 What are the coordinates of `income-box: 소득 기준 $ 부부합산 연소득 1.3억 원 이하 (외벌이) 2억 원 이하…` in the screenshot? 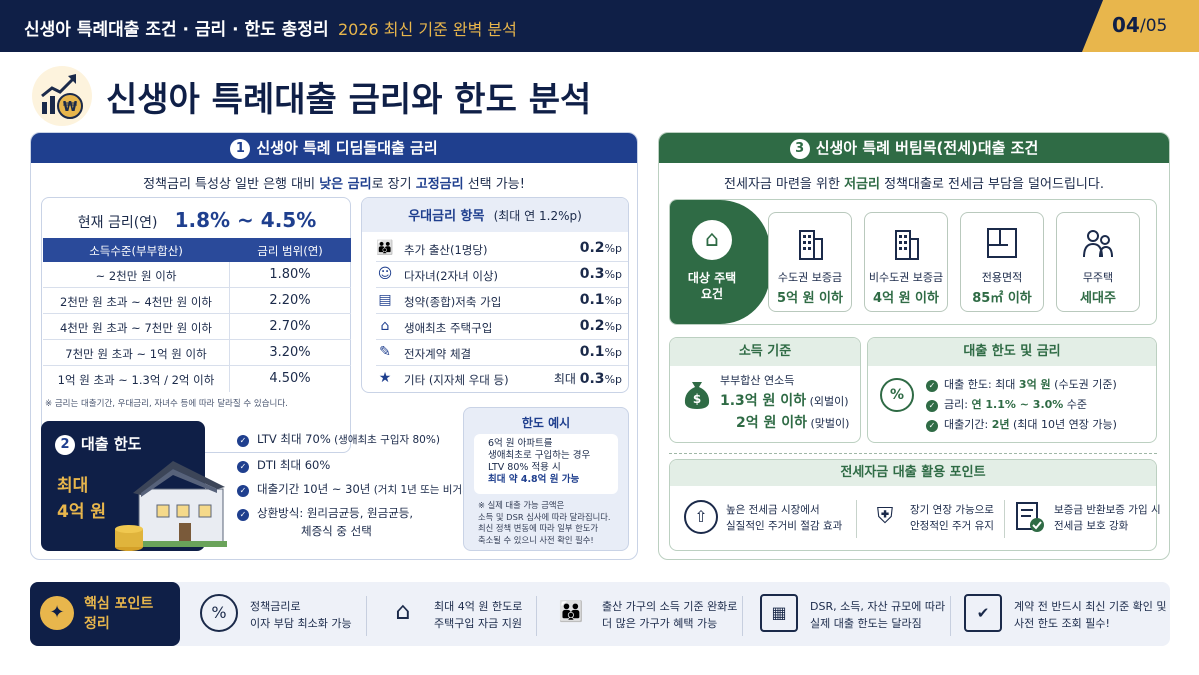 It's located at (765, 390).